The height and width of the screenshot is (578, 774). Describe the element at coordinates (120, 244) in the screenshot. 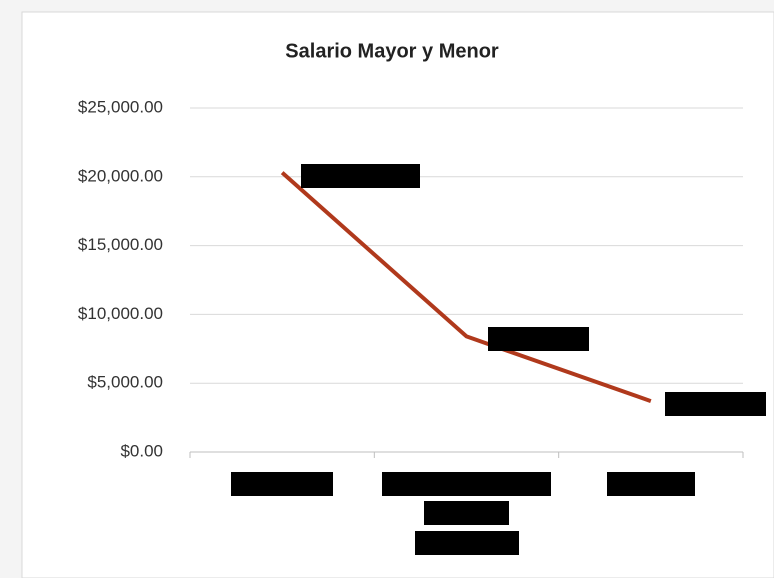

I see `y-tick-label: $15,000.00` at that location.